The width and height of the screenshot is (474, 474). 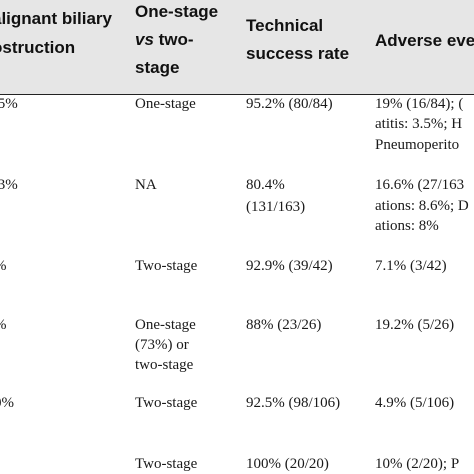 I want to click on header-technical: Technical, so click(x=285, y=25).